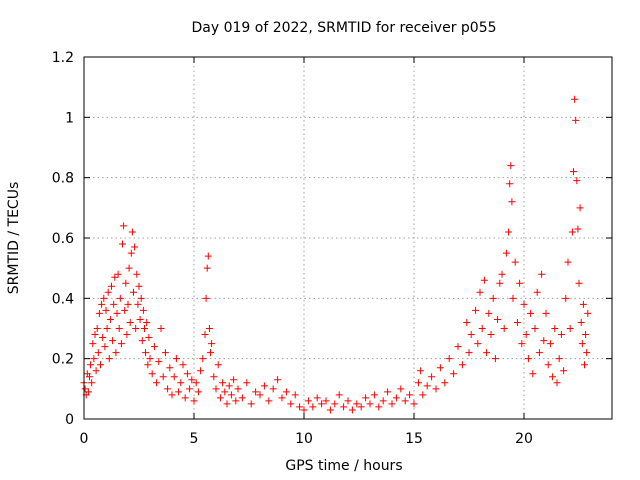  I want to click on y-tick-label: 0.8, so click(63, 179).